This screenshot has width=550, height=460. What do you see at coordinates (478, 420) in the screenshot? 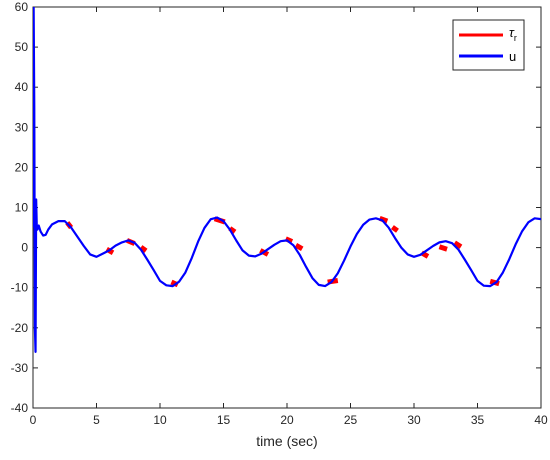
I see `x-tick-label: 35` at bounding box center [478, 420].